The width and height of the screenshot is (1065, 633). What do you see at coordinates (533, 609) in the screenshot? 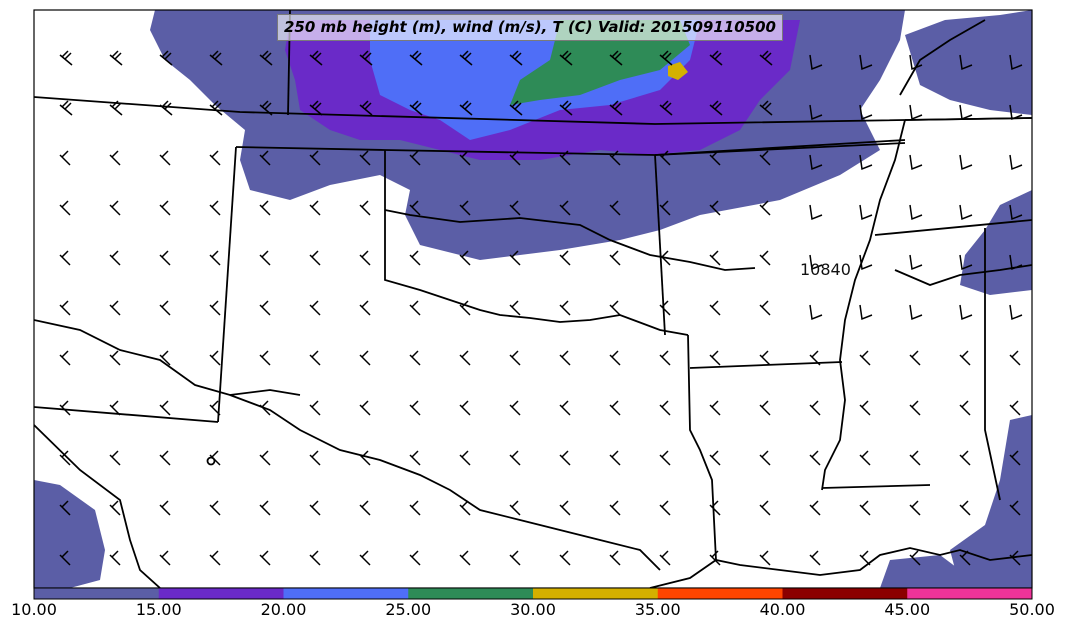
I see `colorbar-tick-label: 30.00` at bounding box center [533, 609].